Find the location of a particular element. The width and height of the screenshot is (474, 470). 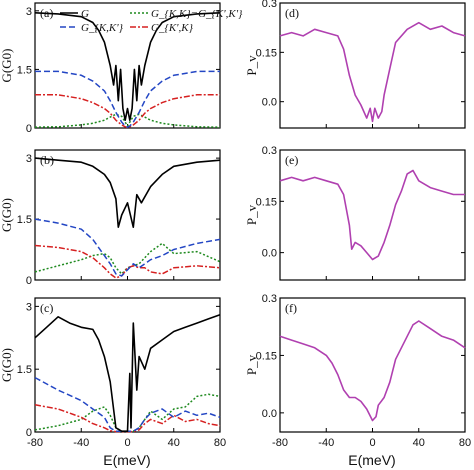

legend-label: G_{K',K} is located at coordinates (172, 28).